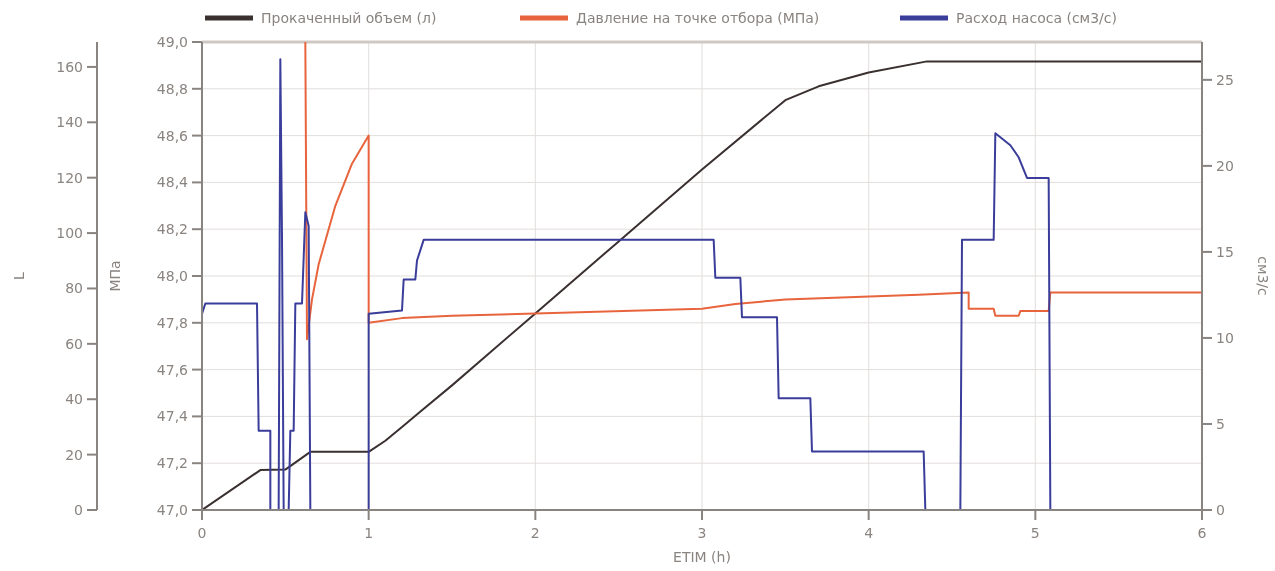 Image resolution: width=1275 pixels, height=571 pixels. I want to click on y2-tick-label: 5, so click(1220, 423).